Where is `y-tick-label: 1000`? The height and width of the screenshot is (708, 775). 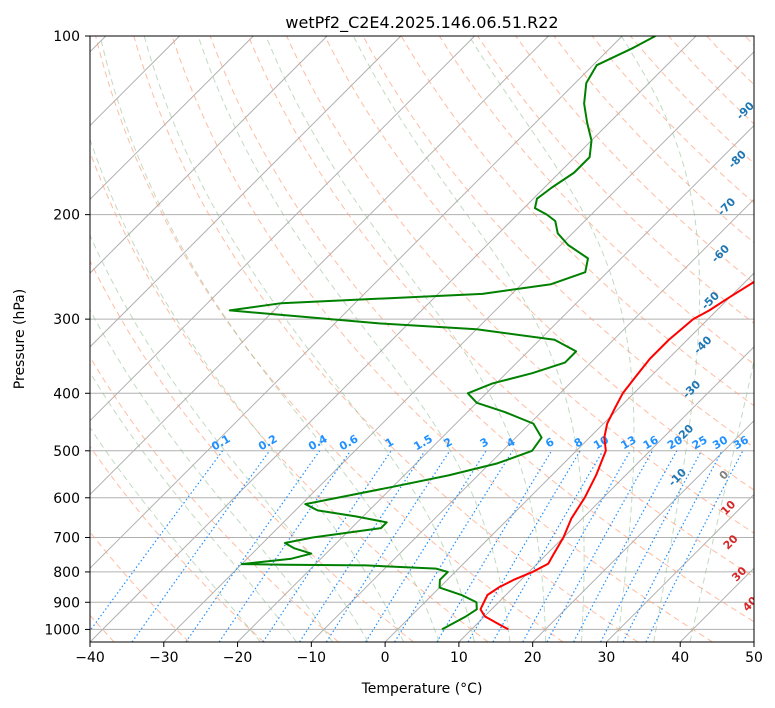 y-tick-label: 1000 is located at coordinates (62, 630).